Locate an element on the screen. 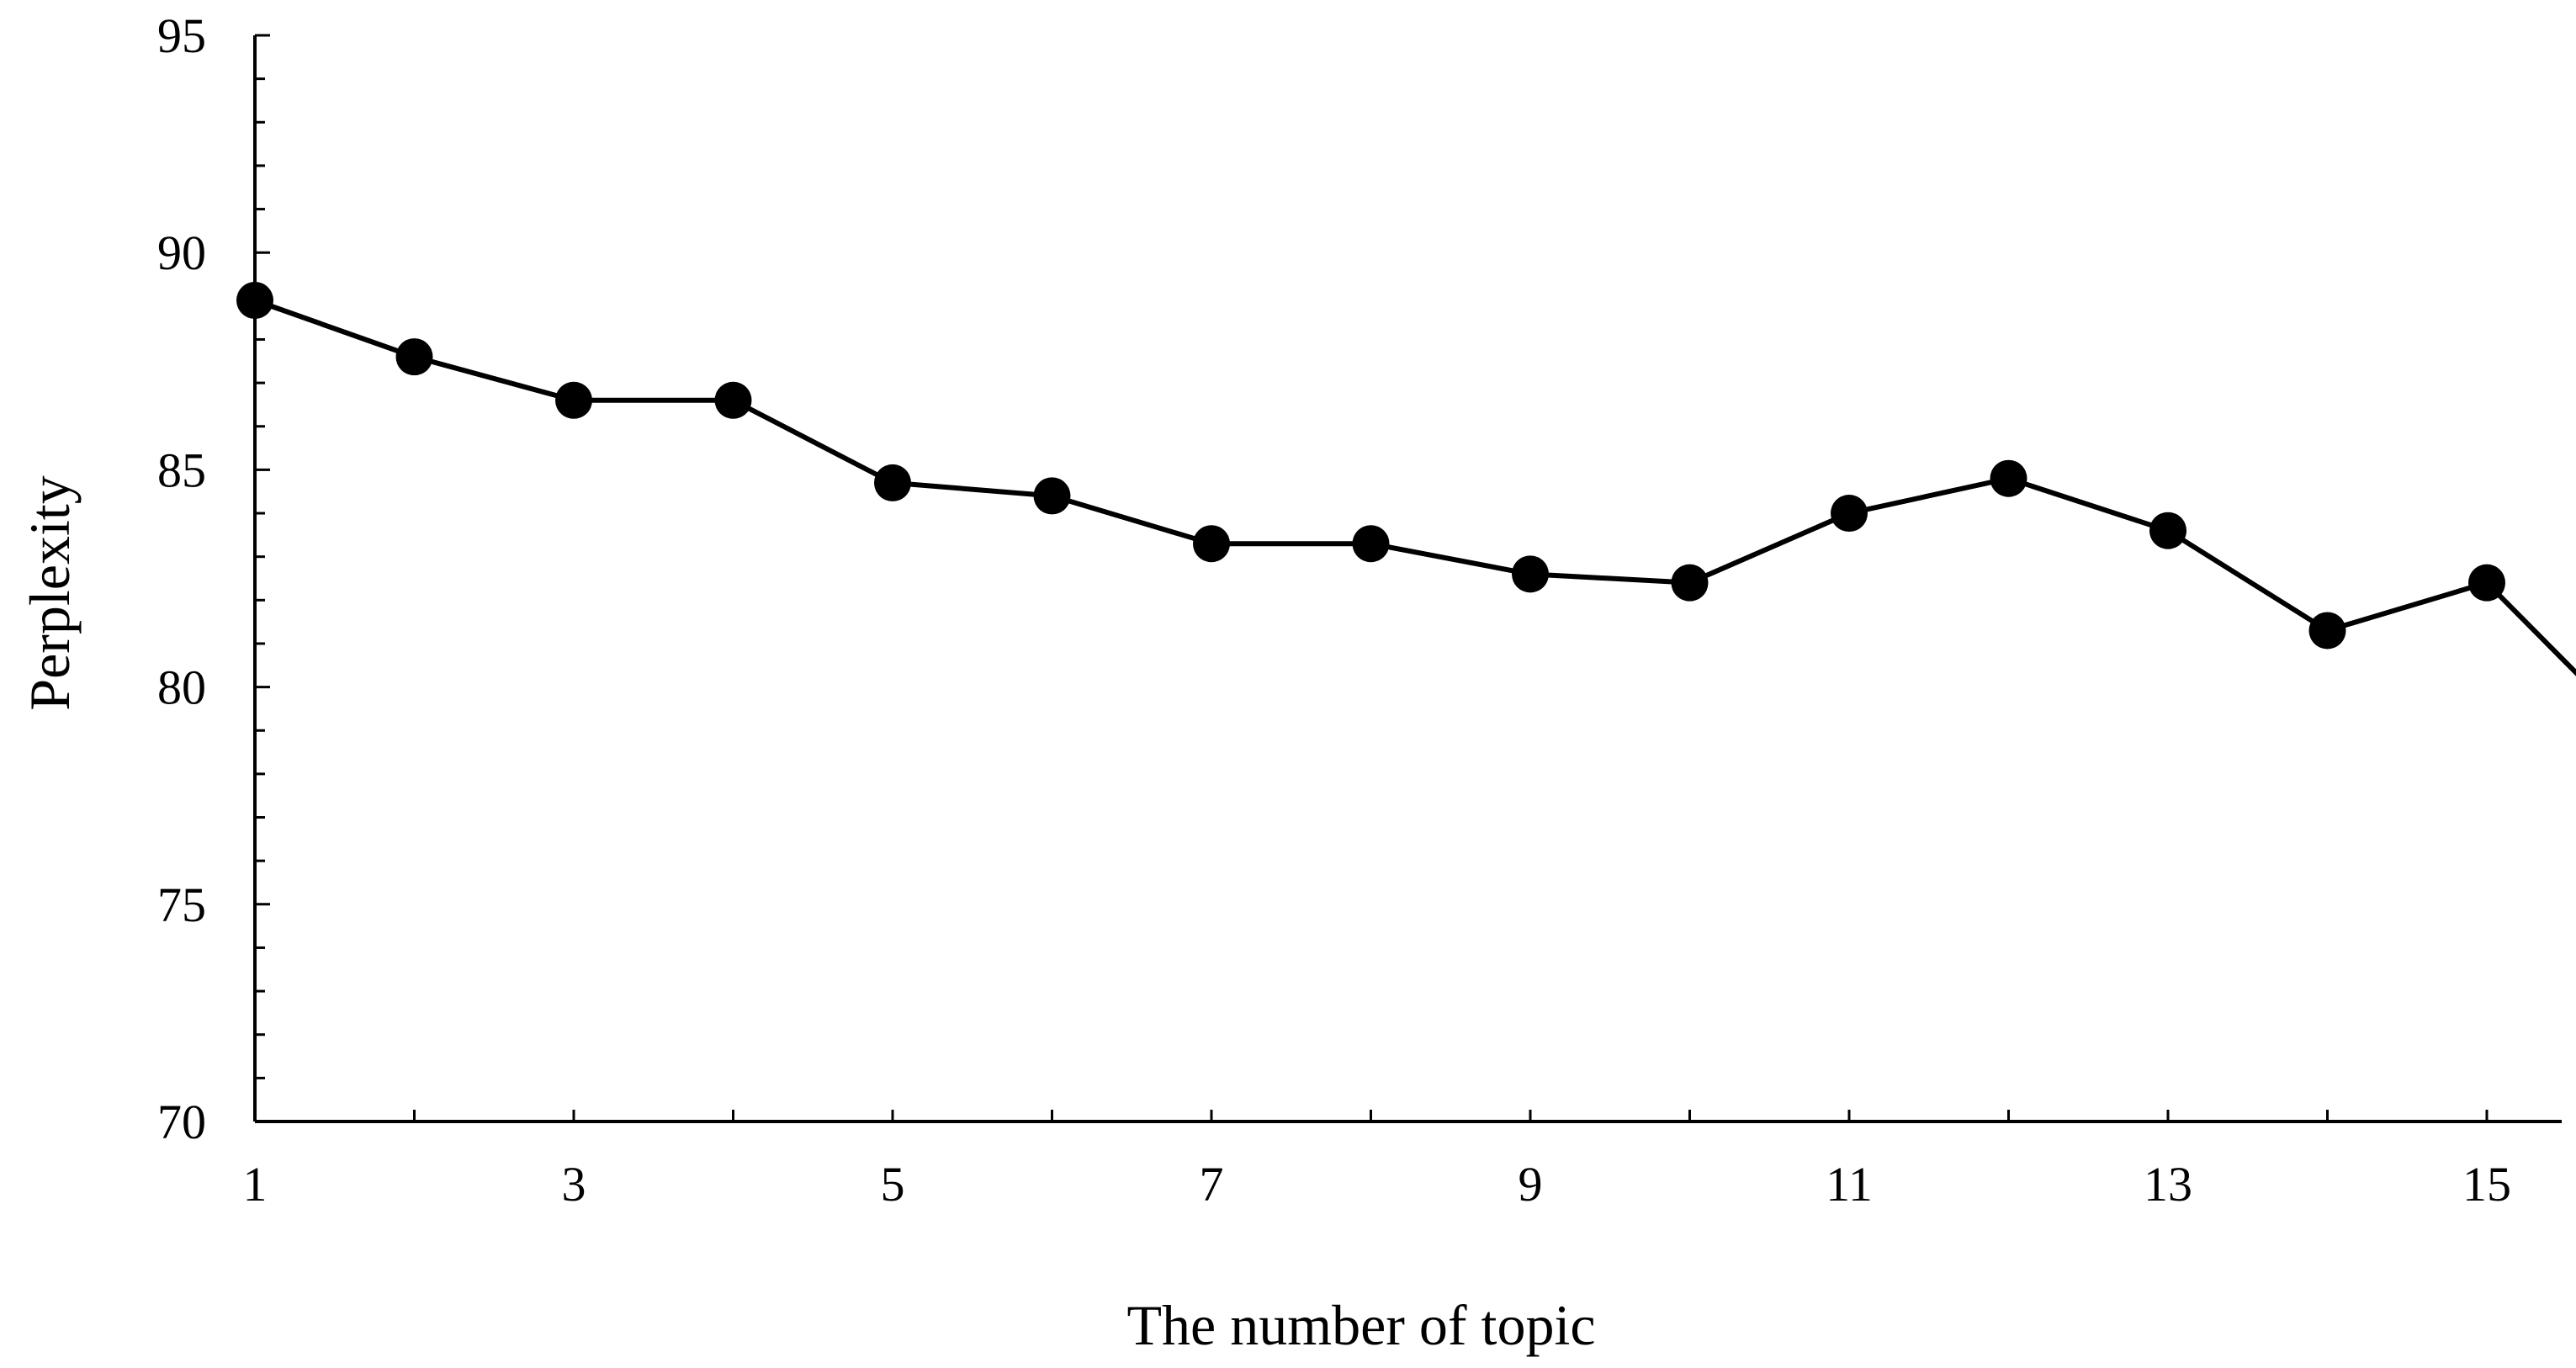 Image resolution: width=2576 pixels, height=1368 pixels. x-tick-label: 9 is located at coordinates (1531, 1184).